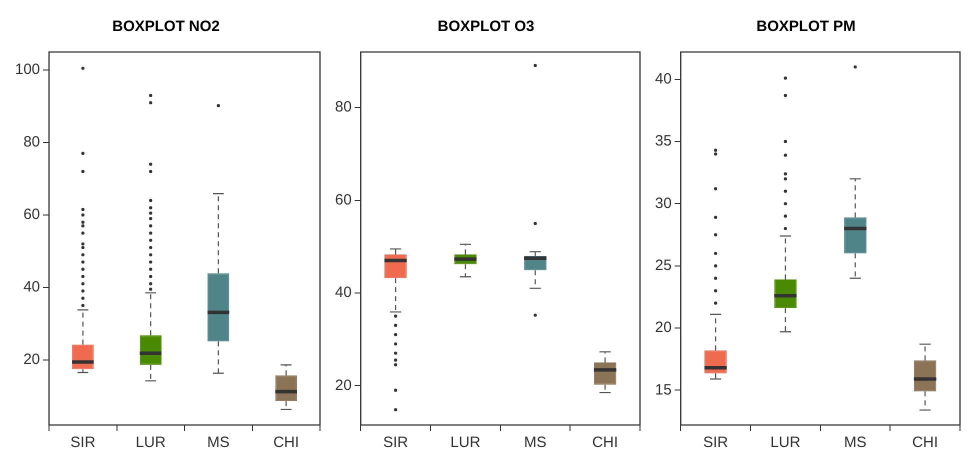 The height and width of the screenshot is (459, 976). I want to click on y-tick-label: 100, so click(27, 69).